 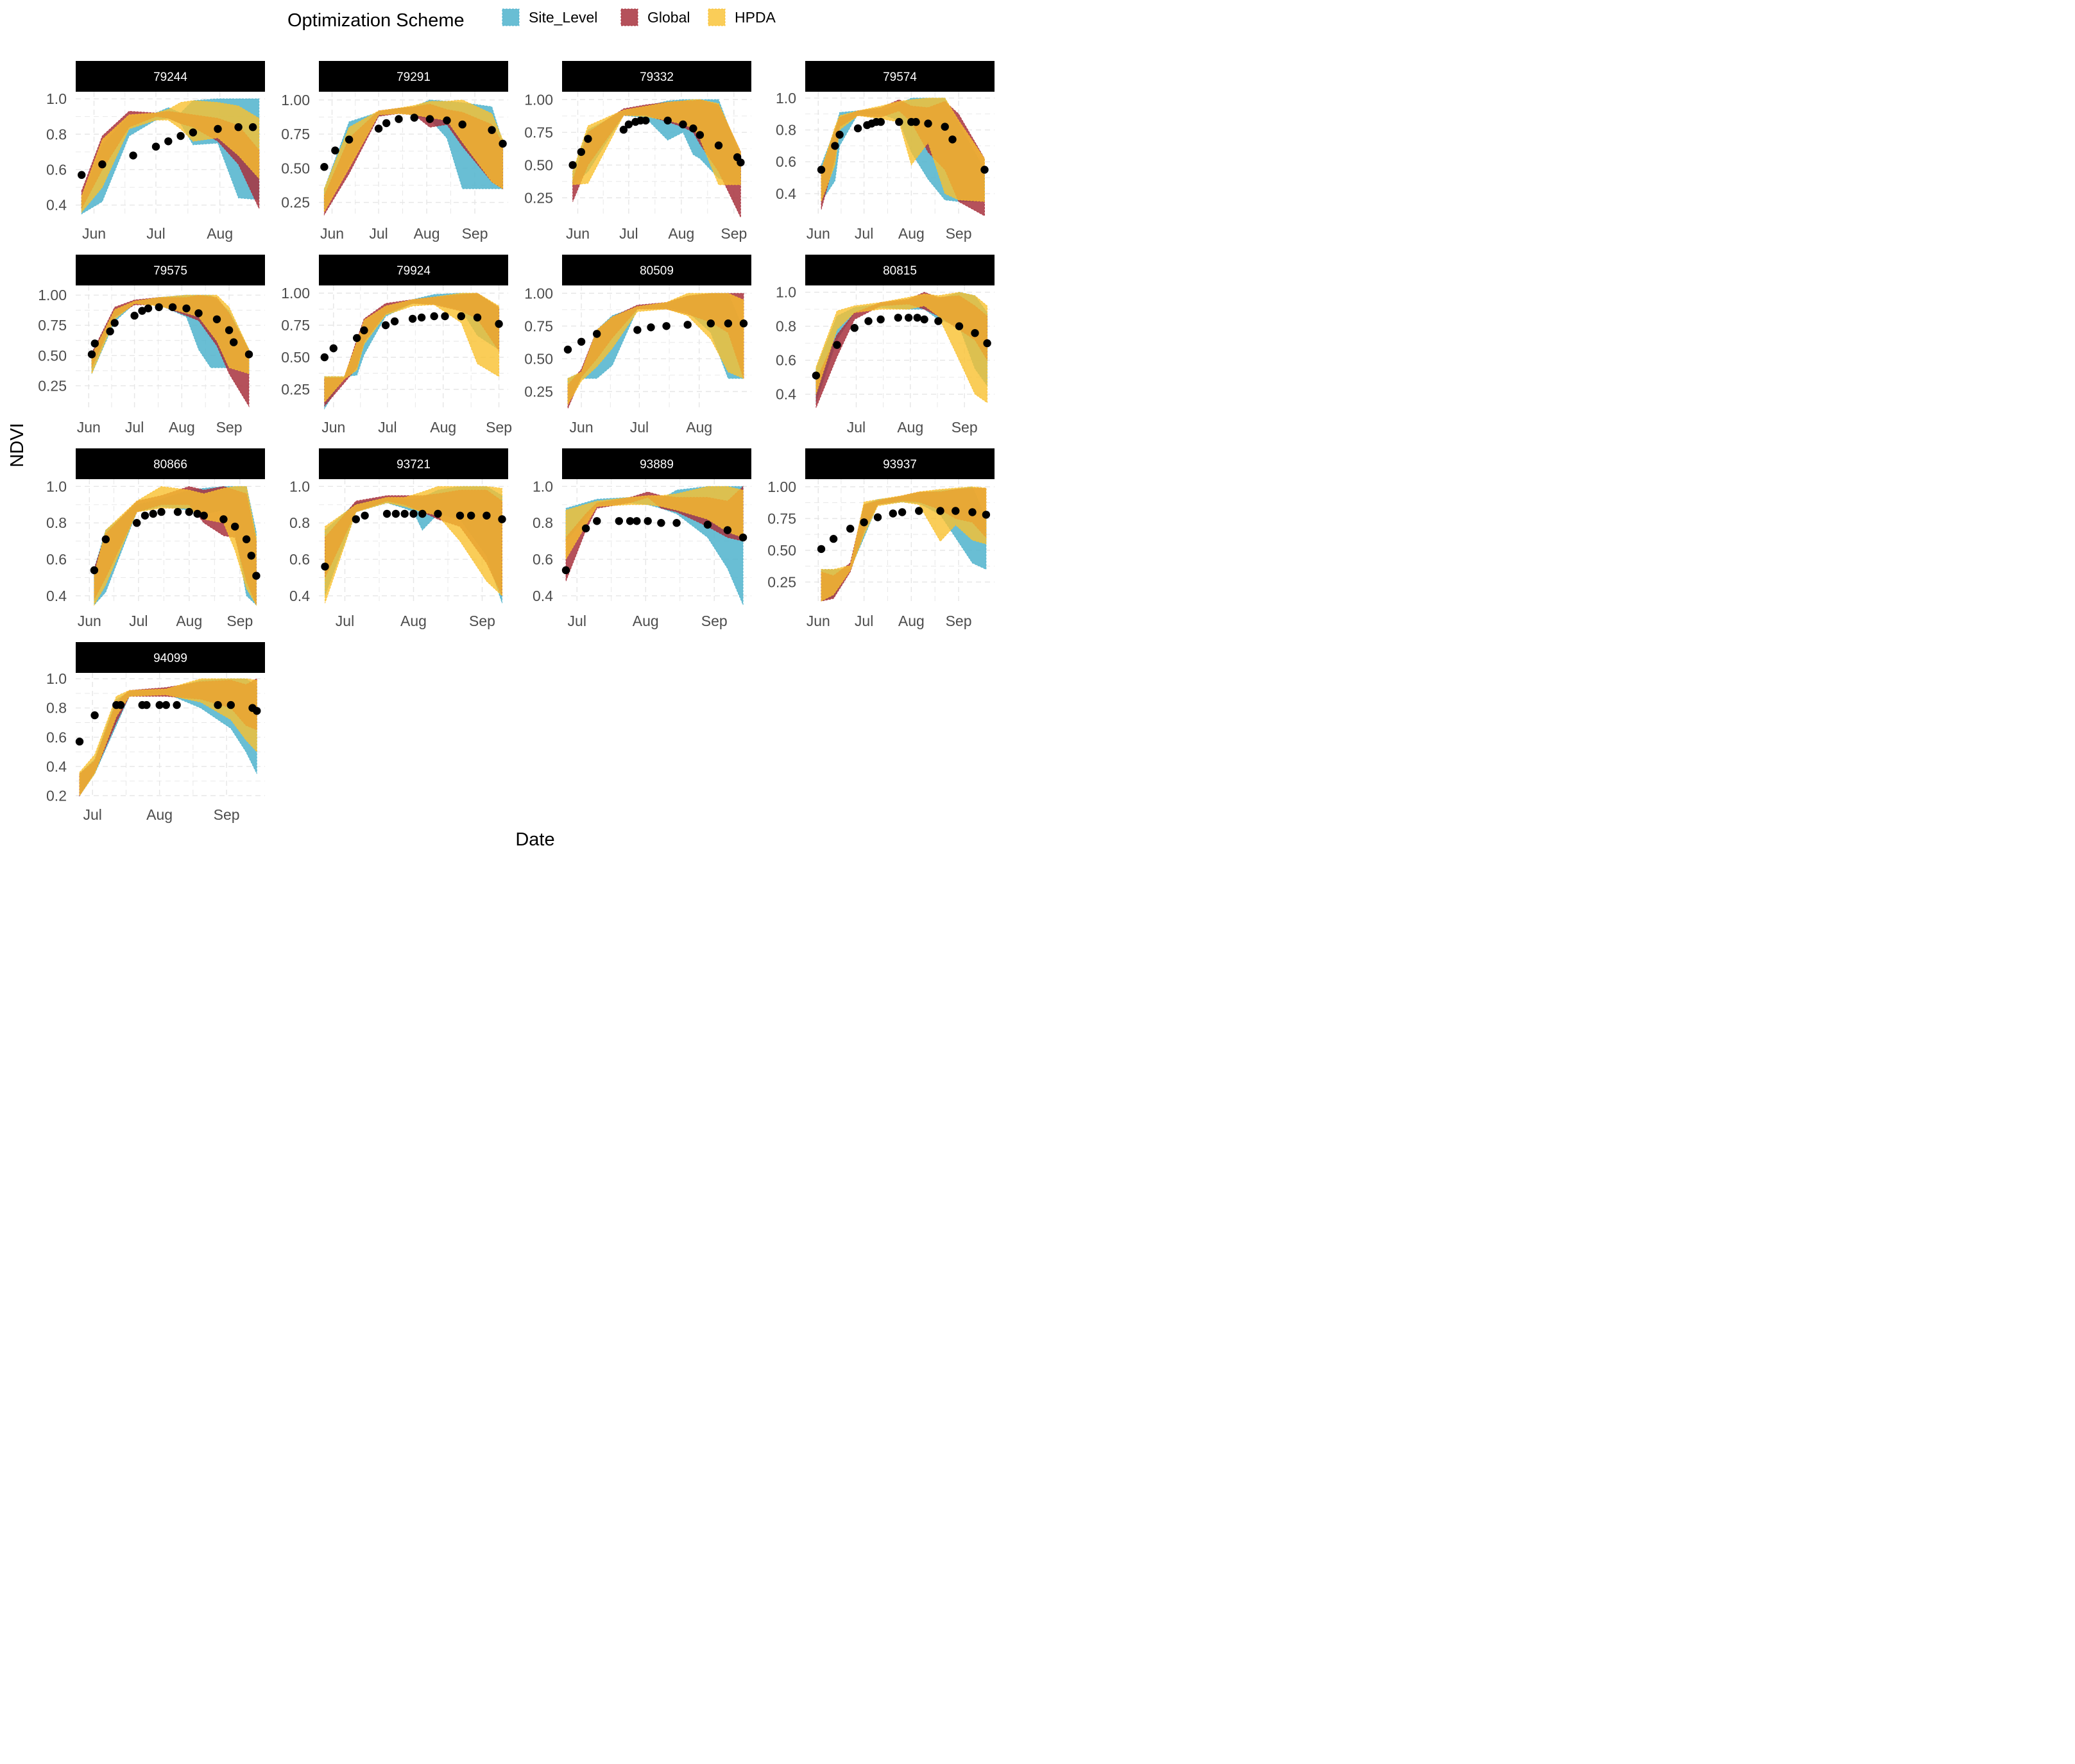 I want to click on facet-panel-80509: 80509 0.25 0.50 0.75 1.00 Jun Jul Aug, so click(x=637, y=345).